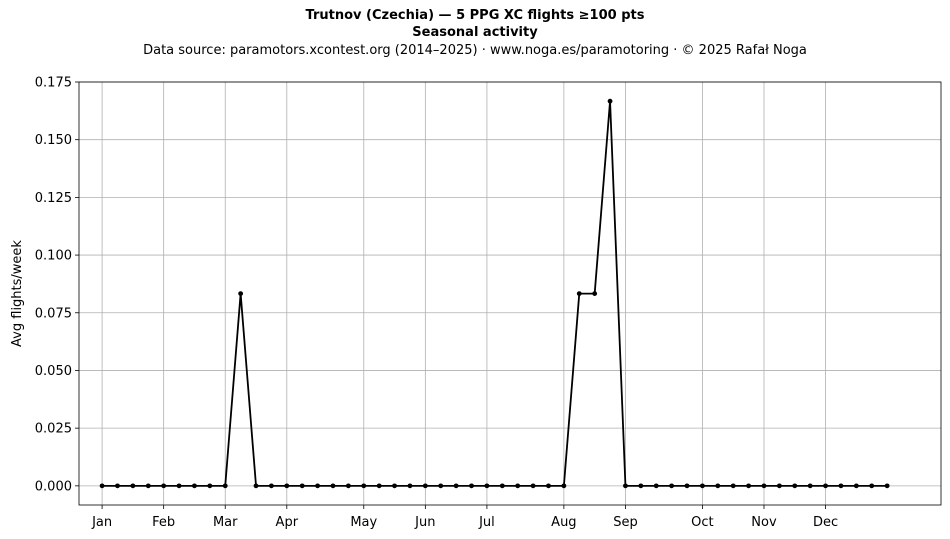 Image resolution: width=950 pixels, height=539 pixels. Describe the element at coordinates (363, 522) in the screenshot. I see `x-tick-label: May` at that location.